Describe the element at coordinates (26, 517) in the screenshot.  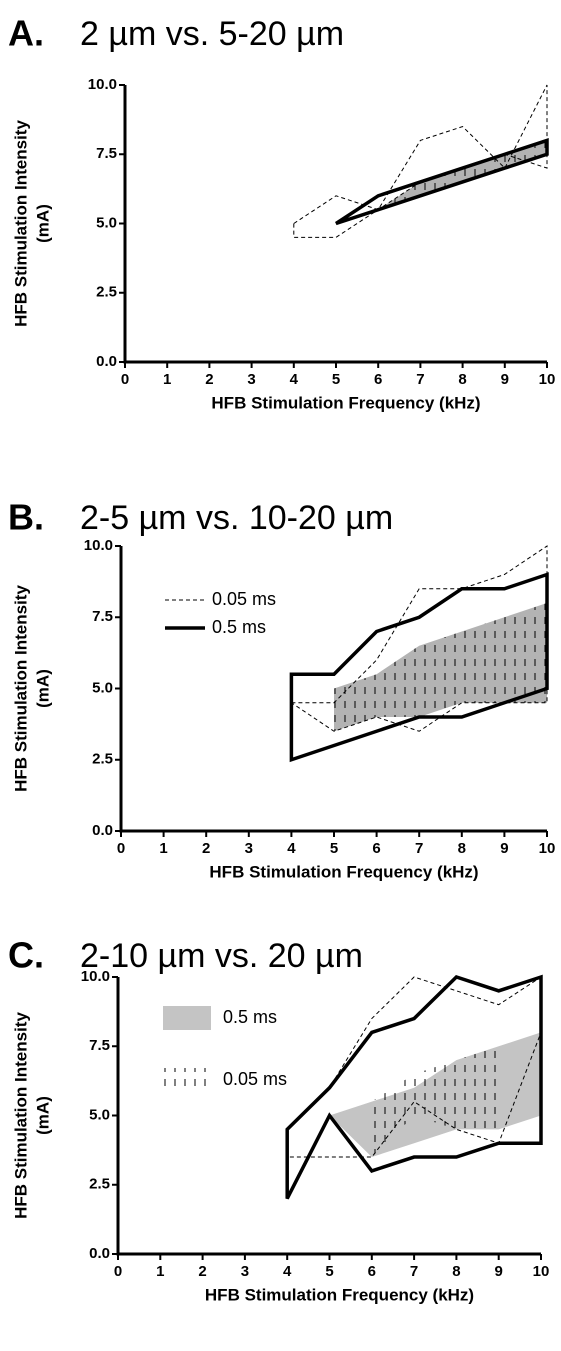
I see `panel-label: B.` at that location.